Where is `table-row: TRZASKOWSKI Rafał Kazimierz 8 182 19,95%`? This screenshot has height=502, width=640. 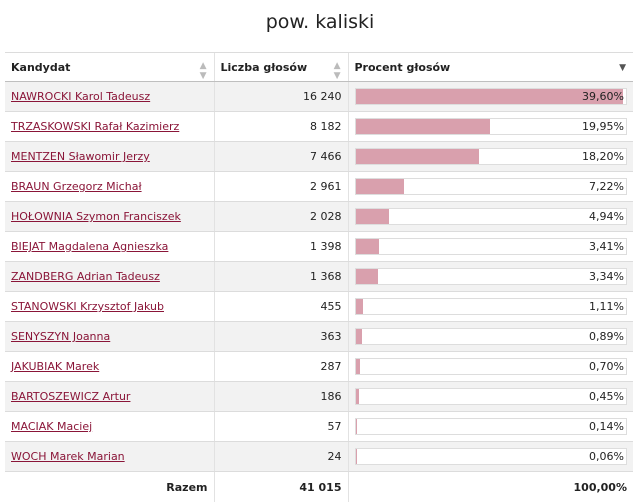
table-row: TRZASKOWSKI Rafał Kazimierz 8 182 19,95% is located at coordinates (319, 127).